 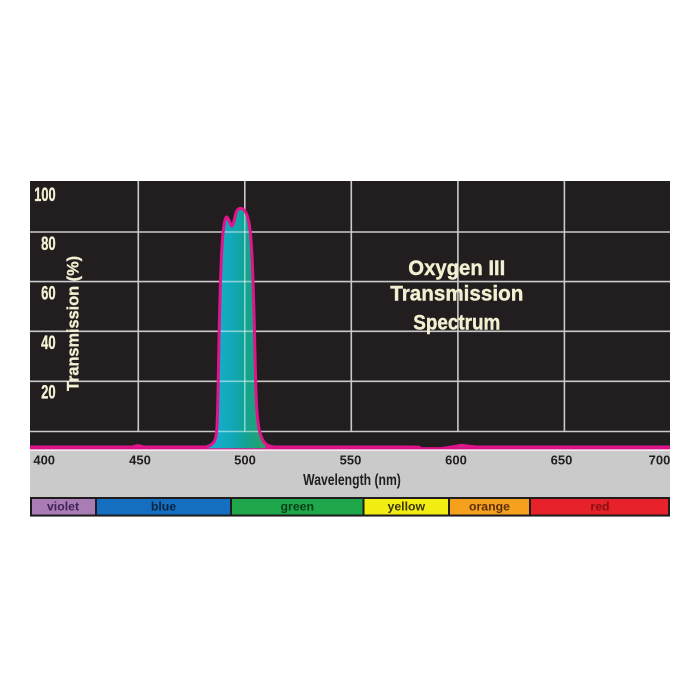 I want to click on svg-text: 40, so click(x=48, y=343).